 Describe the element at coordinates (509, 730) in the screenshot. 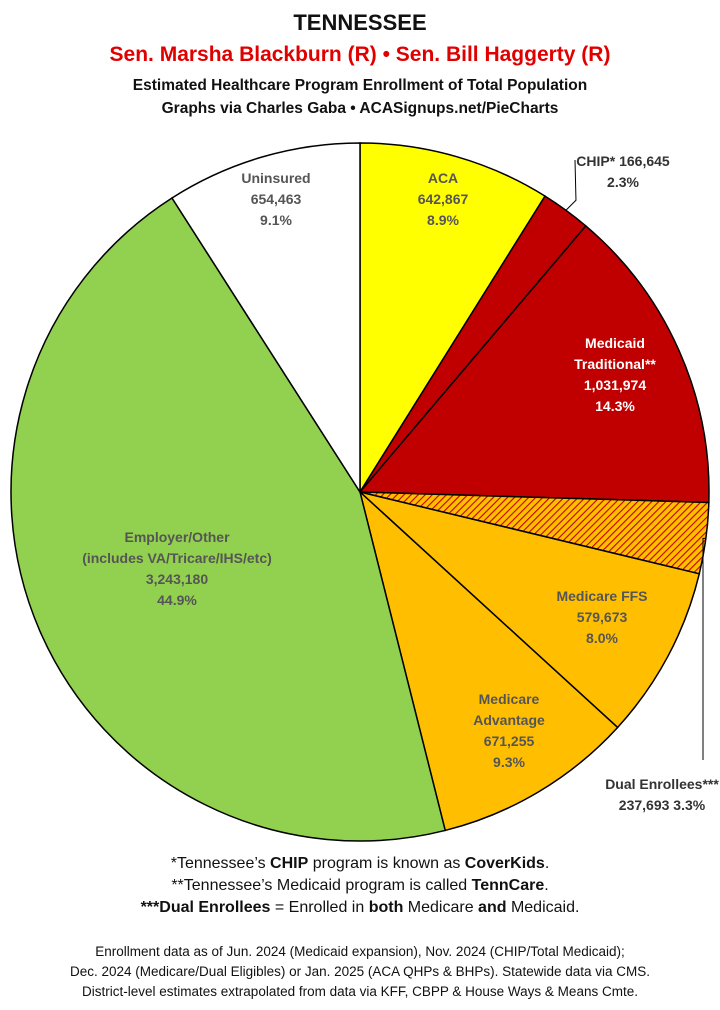

I see `label-medicare-advantage: Medicare Advantage 671,255 9.3%` at that location.